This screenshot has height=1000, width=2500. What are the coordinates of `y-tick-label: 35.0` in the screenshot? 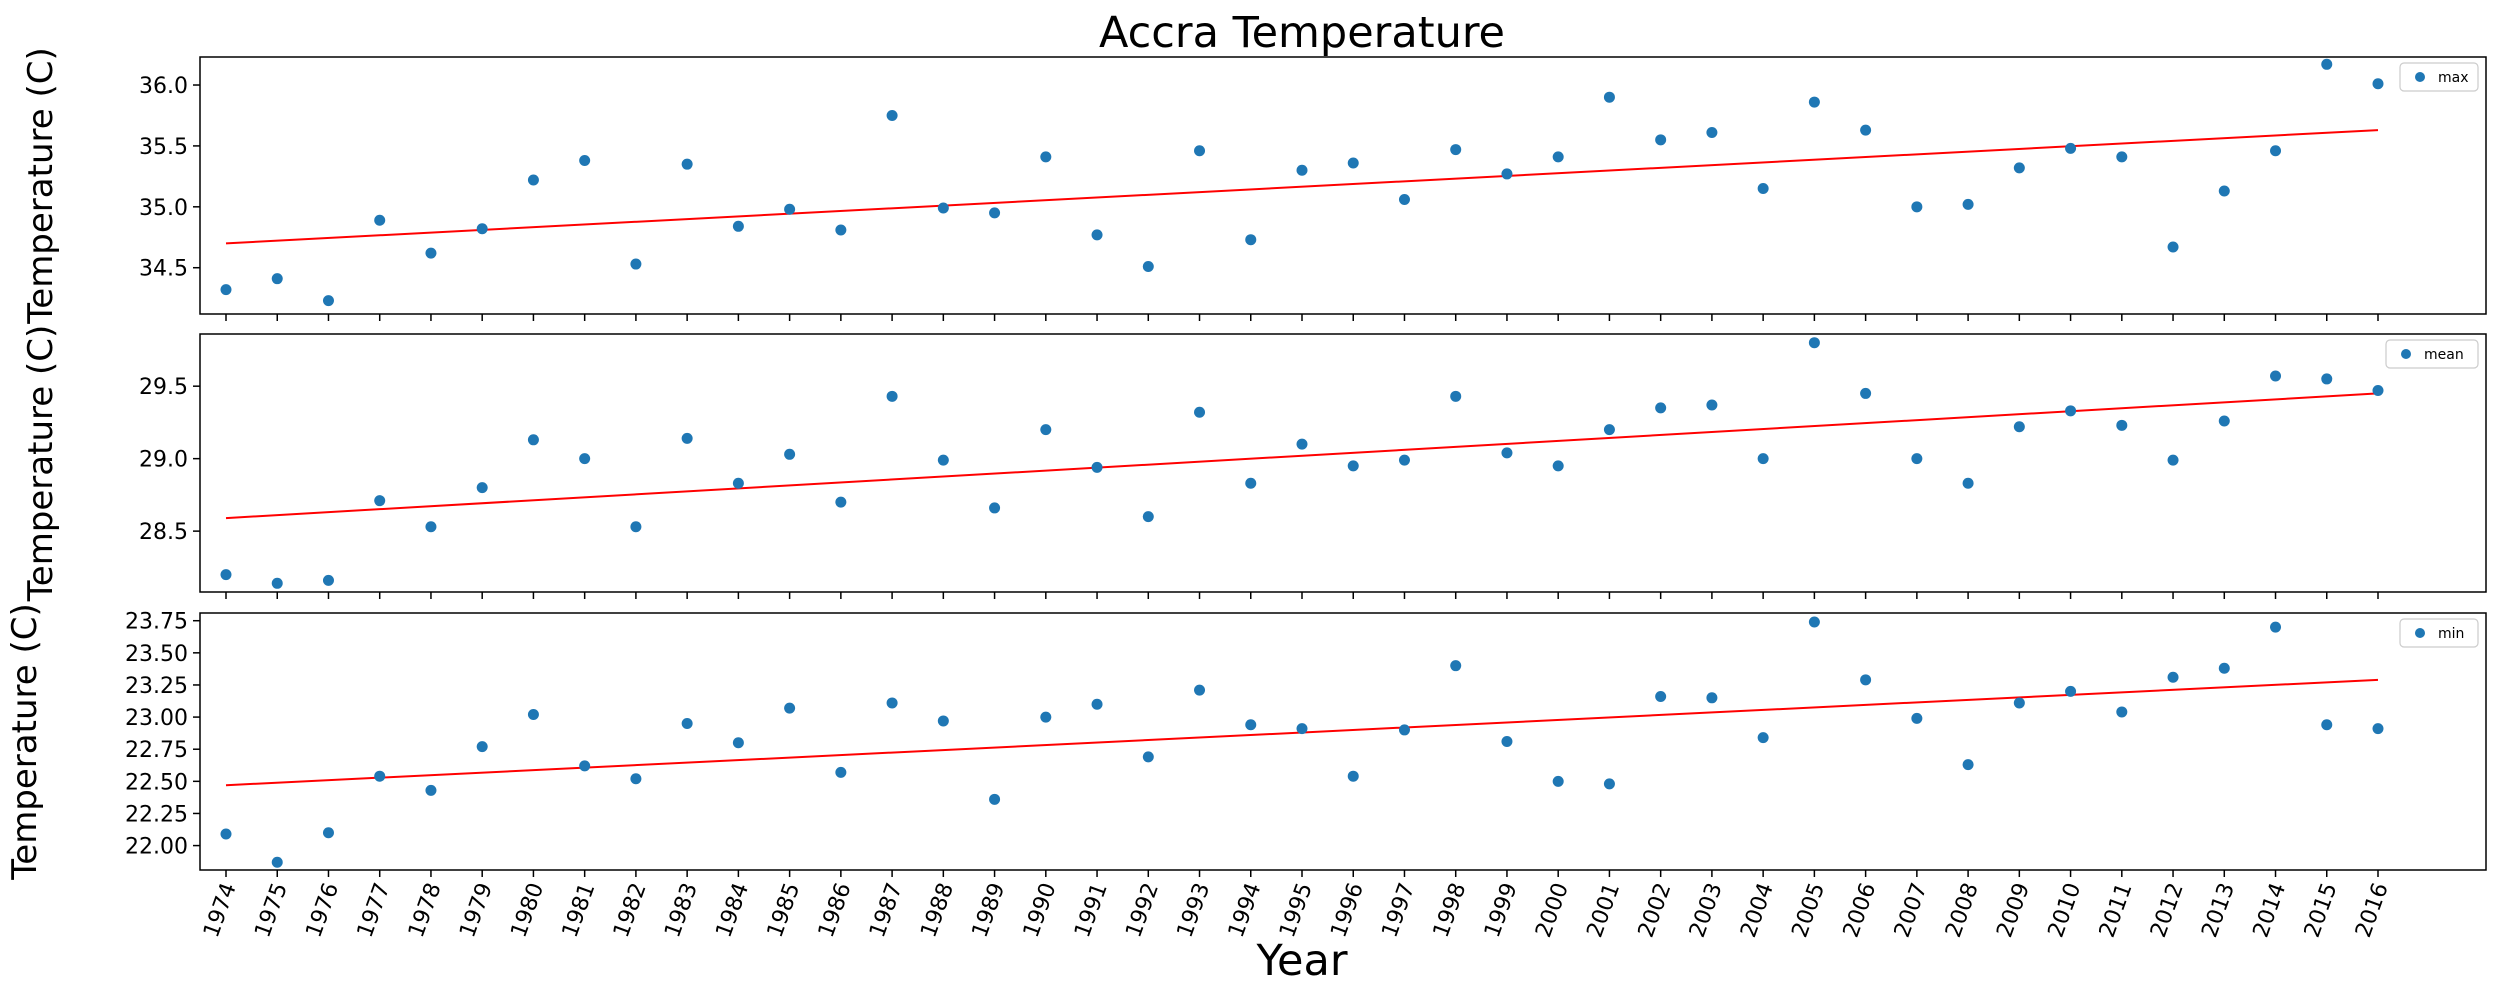 It's located at (163, 208).